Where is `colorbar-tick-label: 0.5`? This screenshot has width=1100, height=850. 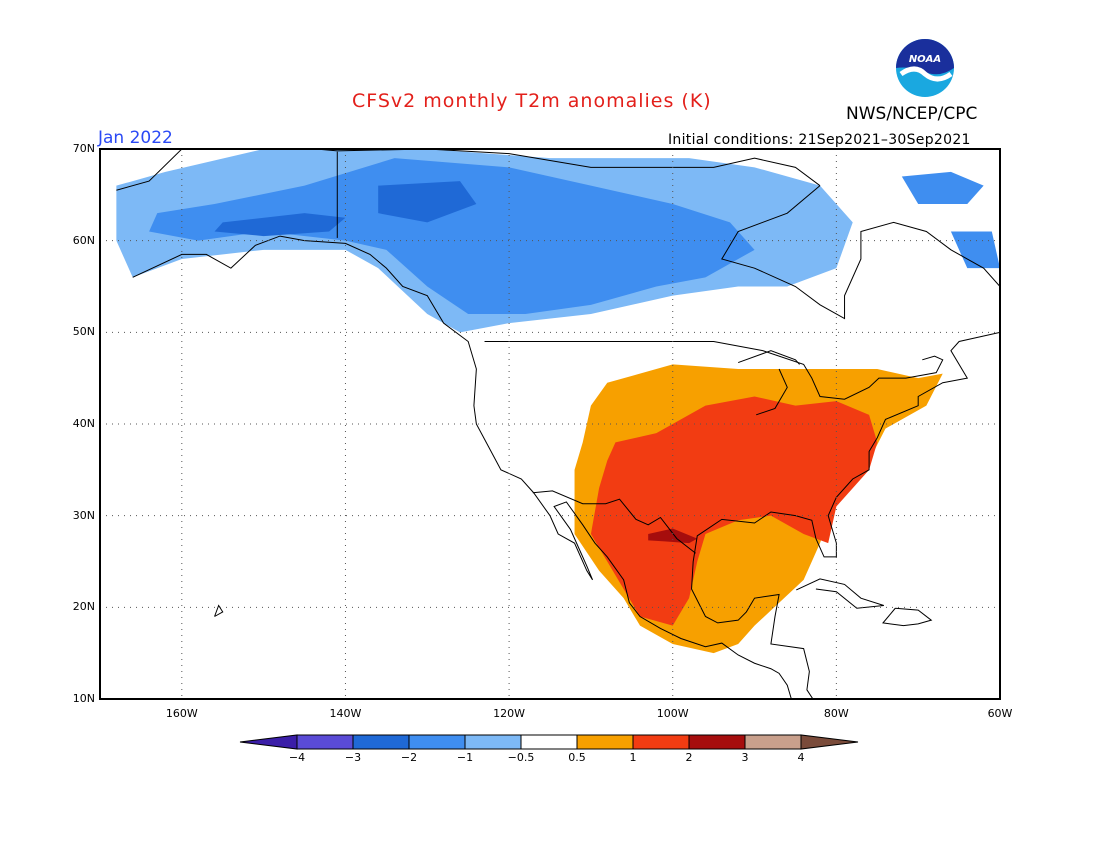 colorbar-tick-label: 0.5 is located at coordinates (577, 757).